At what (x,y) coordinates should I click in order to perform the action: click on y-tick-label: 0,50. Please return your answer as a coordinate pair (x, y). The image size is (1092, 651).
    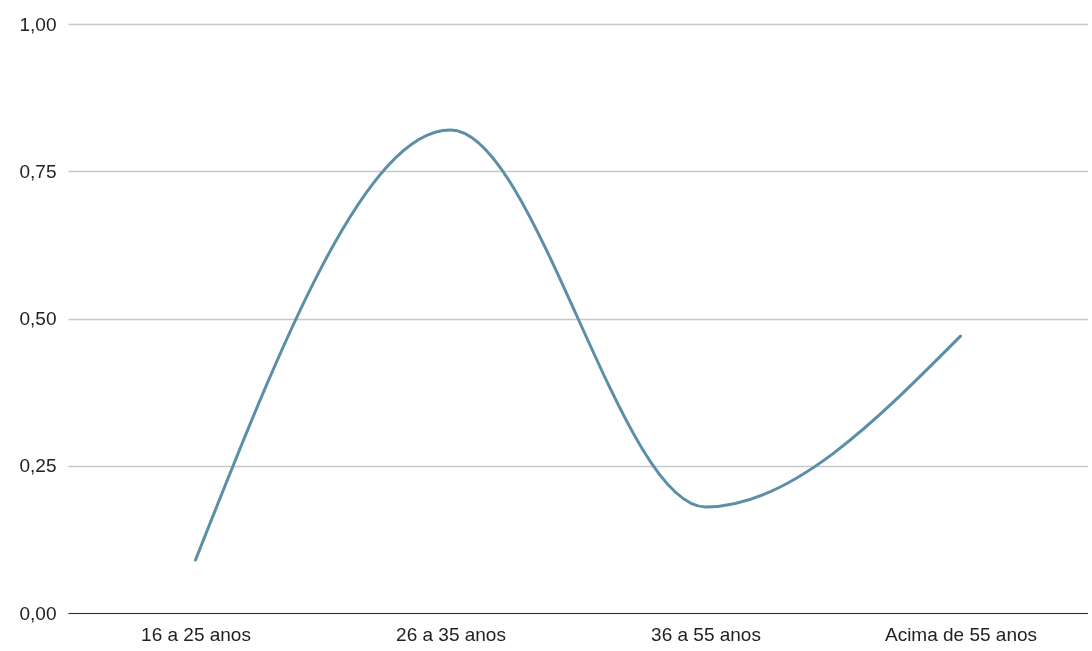
    Looking at the image, I should click on (38, 318).